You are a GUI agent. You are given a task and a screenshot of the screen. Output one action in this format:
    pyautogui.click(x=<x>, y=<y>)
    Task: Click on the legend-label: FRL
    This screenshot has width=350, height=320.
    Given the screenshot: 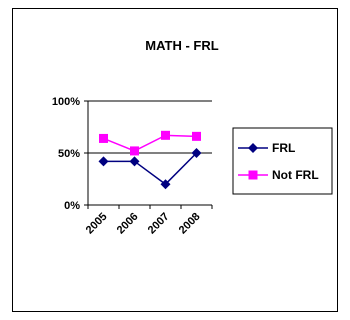 What is the action you would take?
    pyautogui.click(x=283, y=148)
    